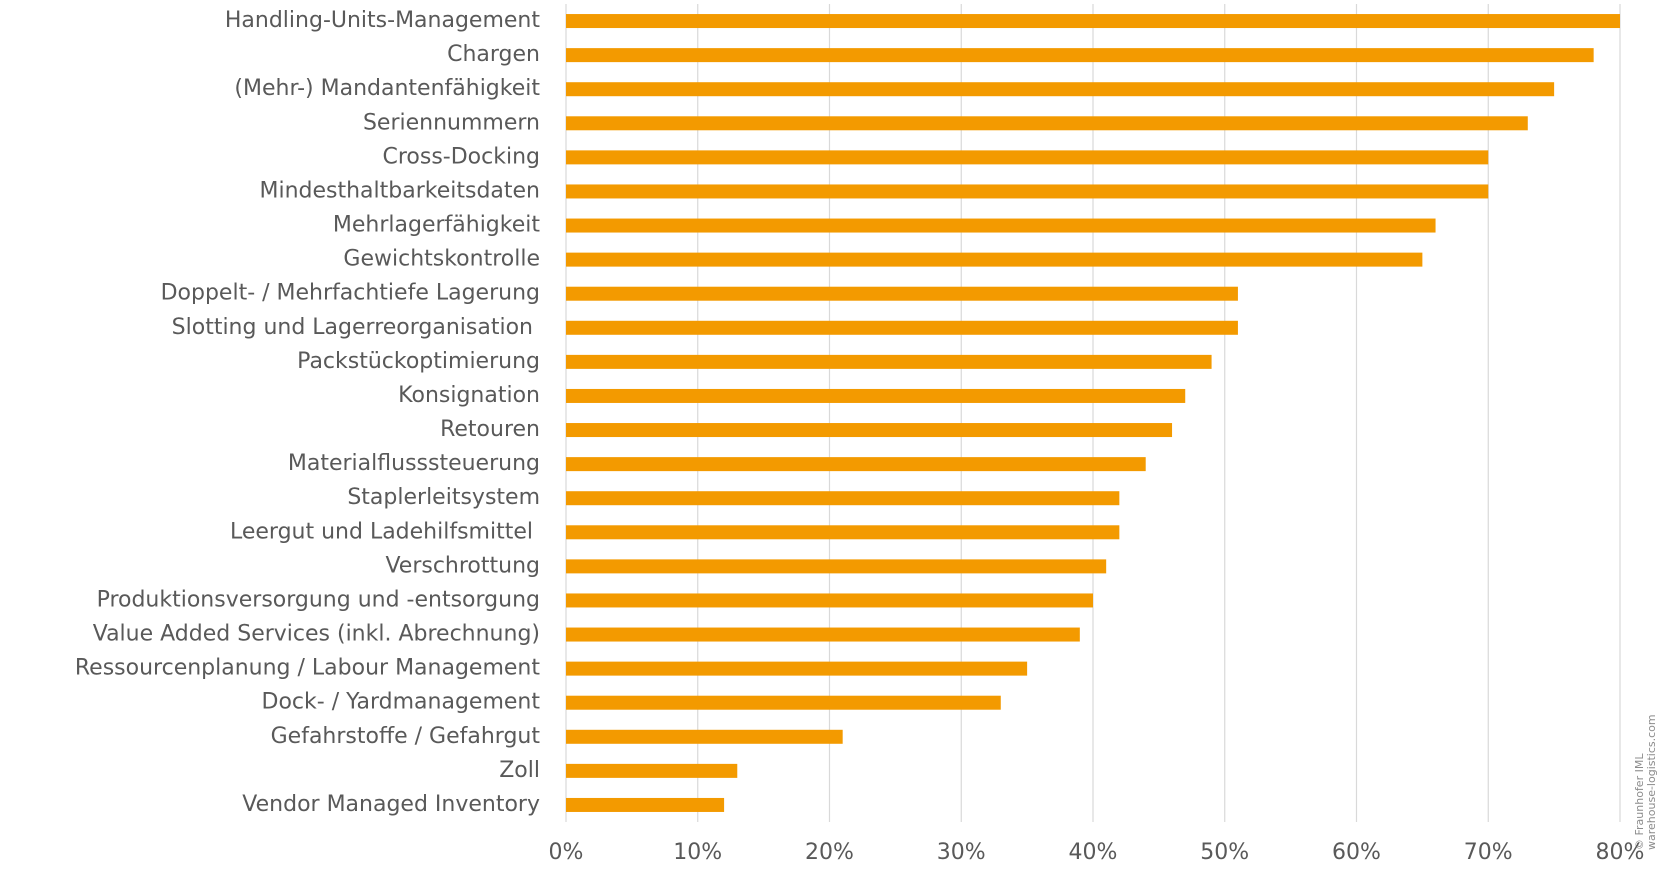 The image size is (1658, 877). I want to click on y-tick-label: Produktionsversorgung und -entsorgung, so click(318, 599).